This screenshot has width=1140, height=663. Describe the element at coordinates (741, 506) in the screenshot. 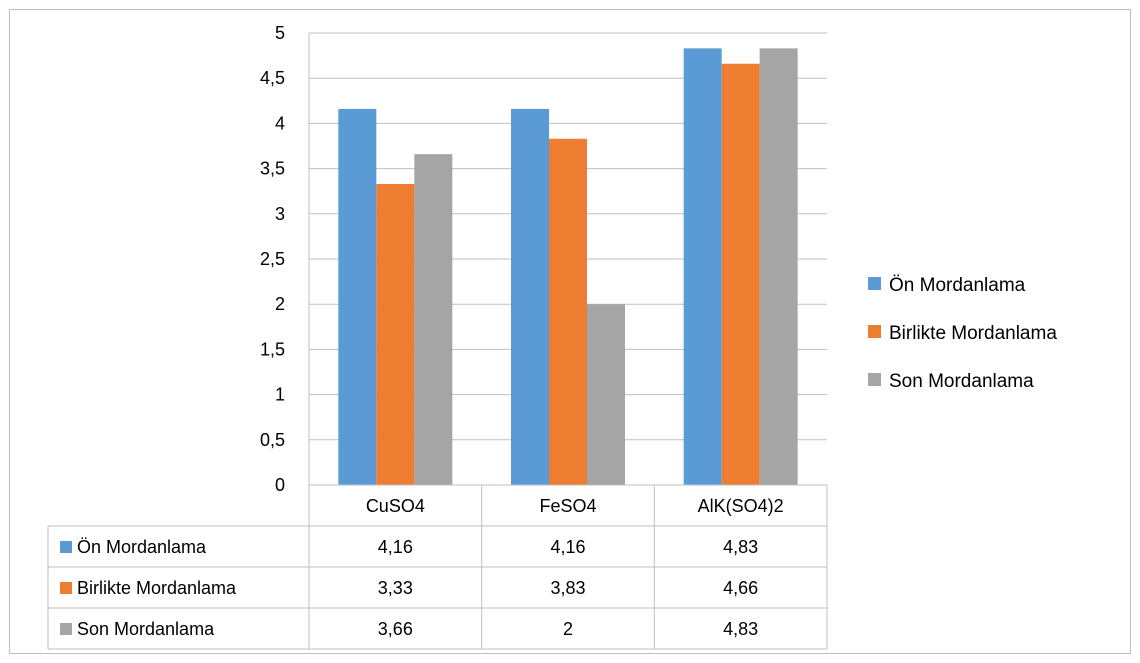

I see `x-category-label: AlK(SO4)2` at that location.